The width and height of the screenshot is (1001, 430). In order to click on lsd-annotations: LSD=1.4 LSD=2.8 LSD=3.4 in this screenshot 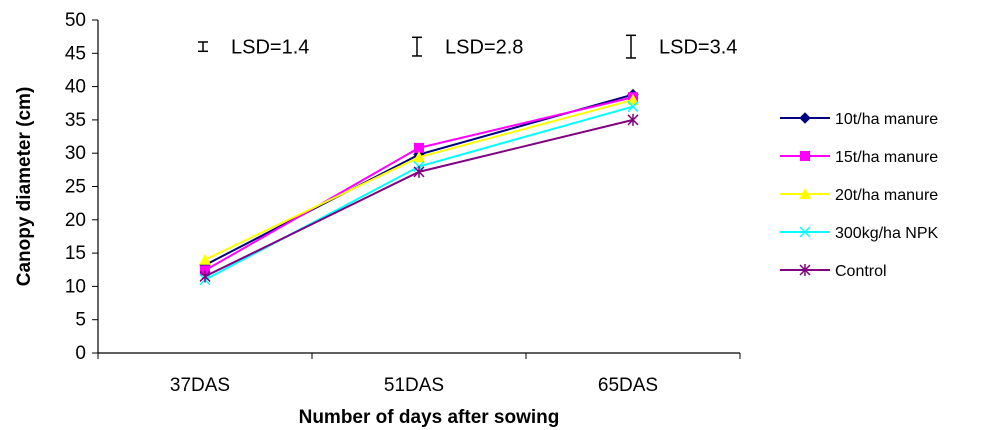, I will do `click(467, 46)`.